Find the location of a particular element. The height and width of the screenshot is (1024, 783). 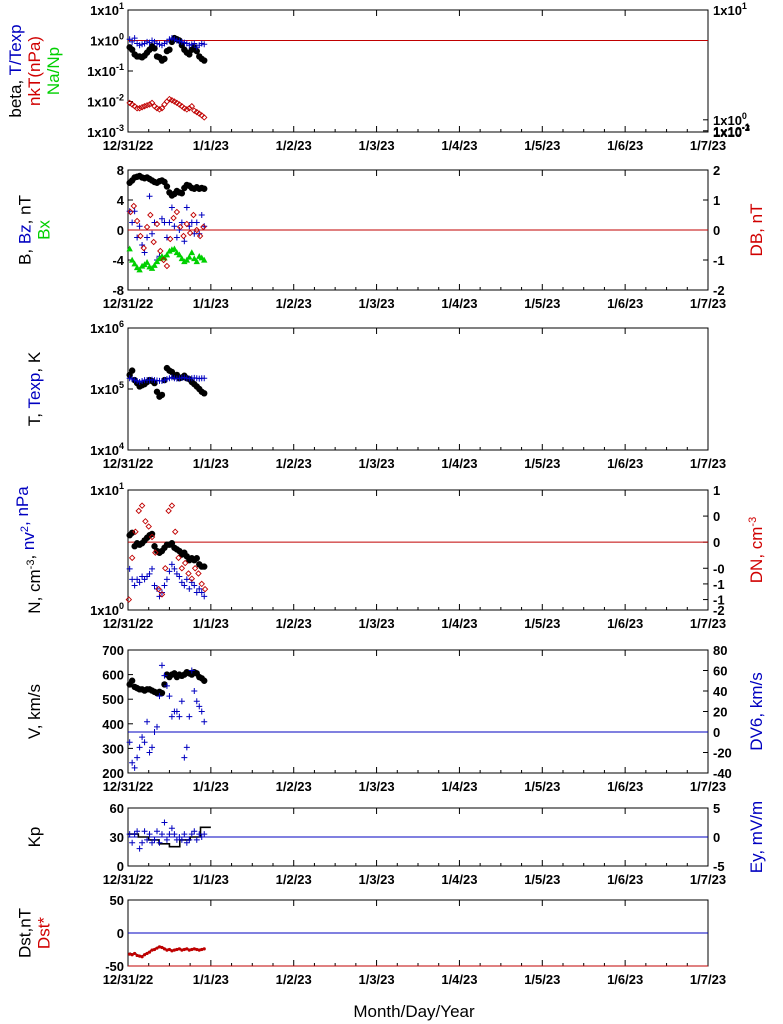

y-left-label-segment: Dst,nT is located at coordinates (25, 933).